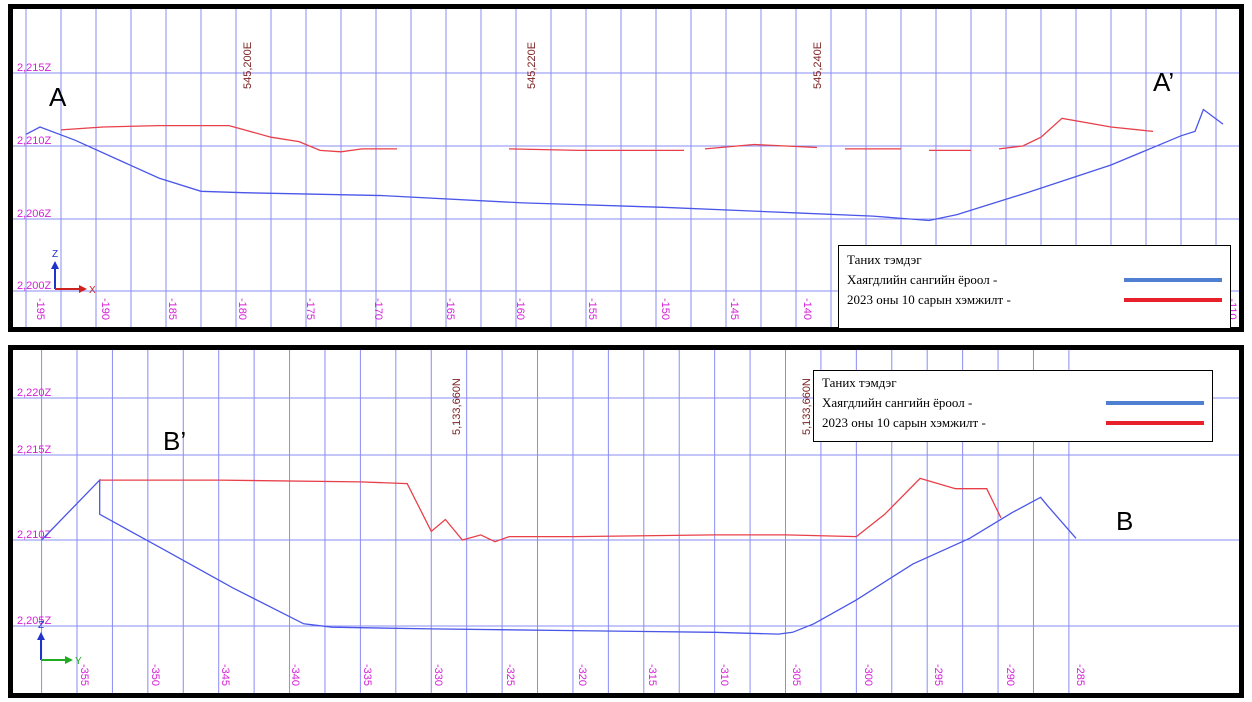 The width and height of the screenshot is (1252, 702). I want to click on x-tick-label: -190, so click(105, 309).